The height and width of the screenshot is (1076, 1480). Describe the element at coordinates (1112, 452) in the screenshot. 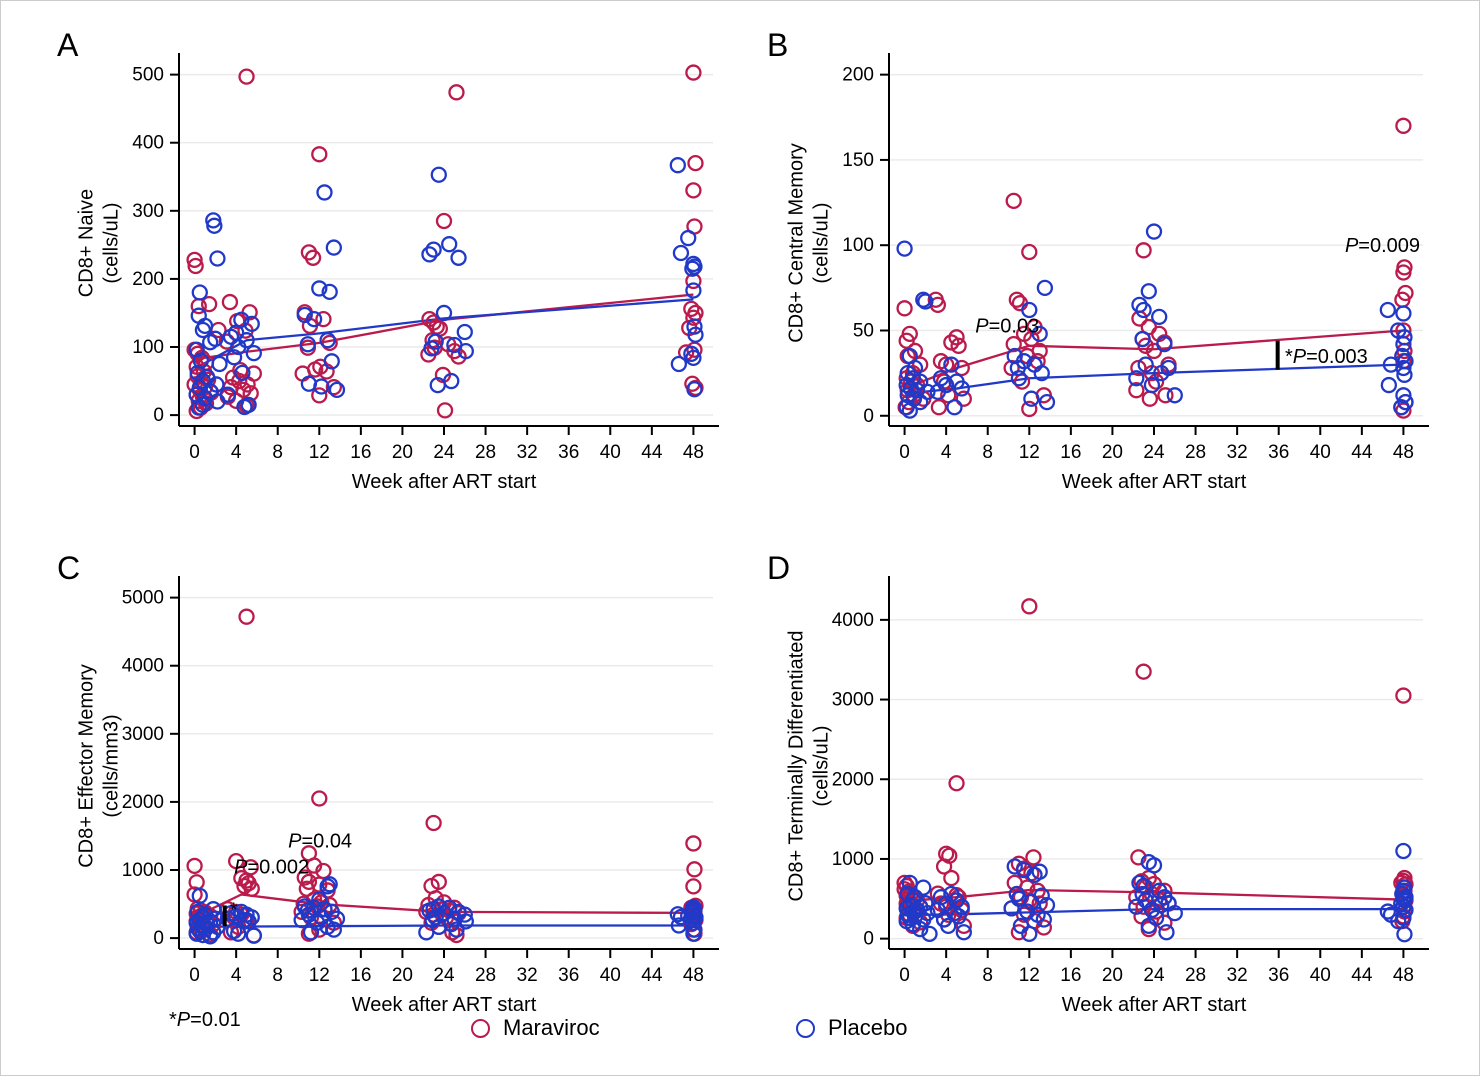

I see `x-tick-label: 20` at that location.